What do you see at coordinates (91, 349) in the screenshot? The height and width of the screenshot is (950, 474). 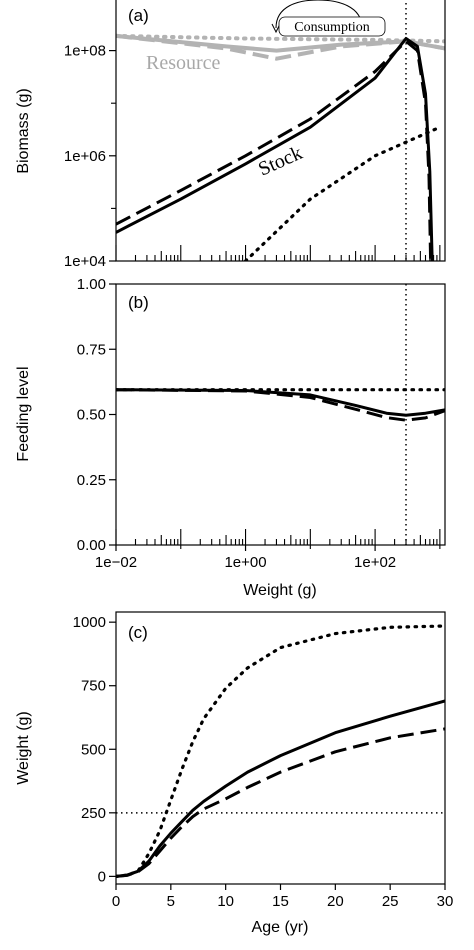 I see `y-tick-label: 0.75` at bounding box center [91, 349].